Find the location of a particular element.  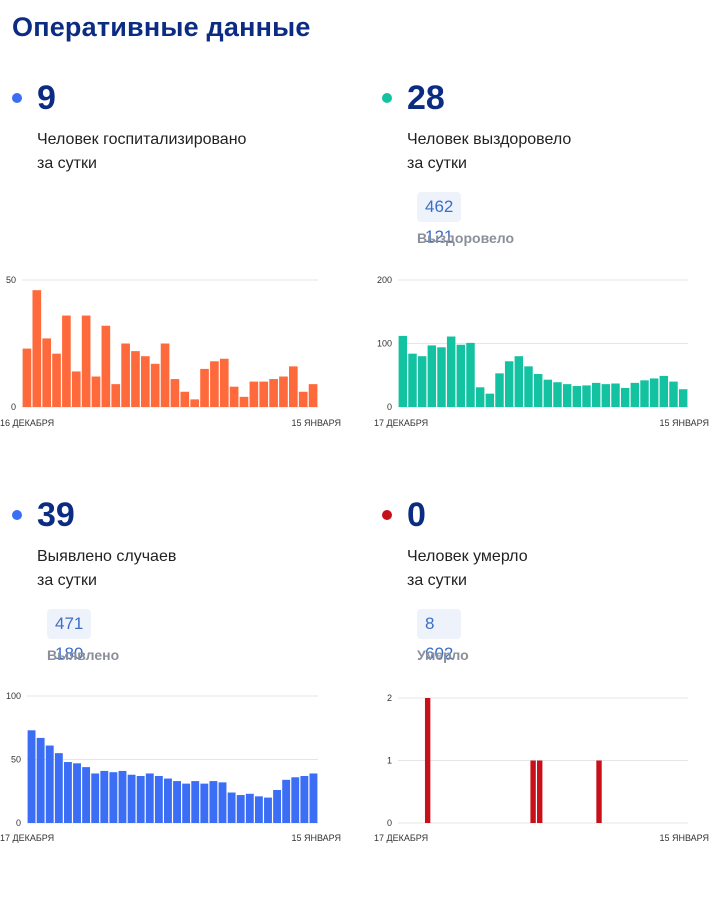

deaths-total-label: Умерло is located at coordinates (443, 655).